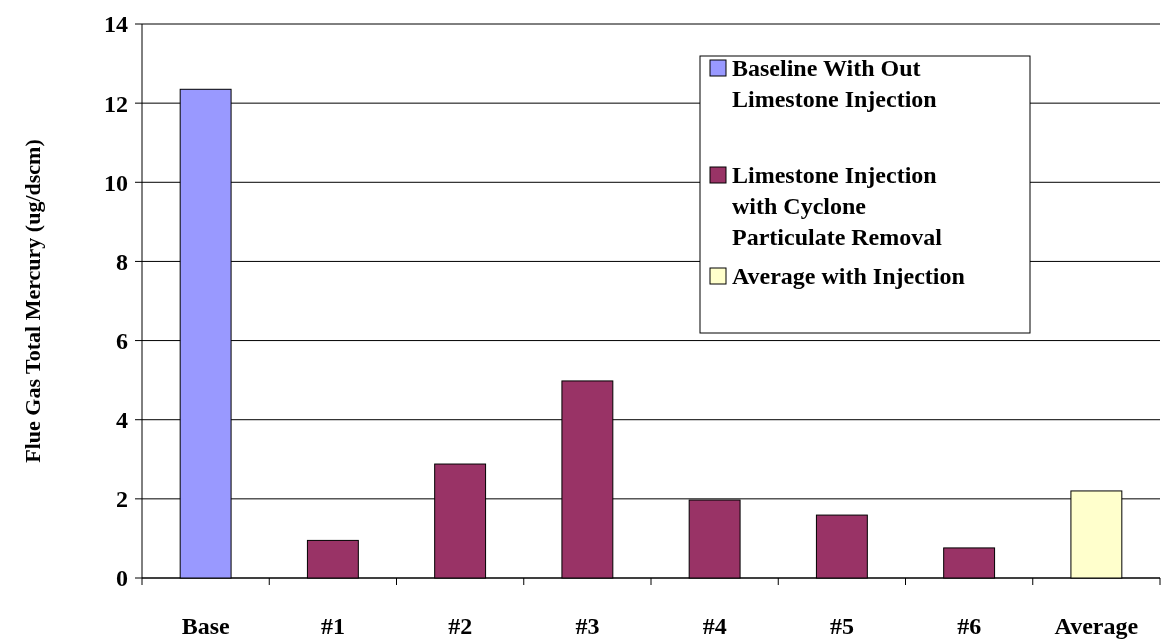 Image resolution: width=1162 pixels, height=641 pixels. Describe the element at coordinates (122, 420) in the screenshot. I see `y-tick-label: 4` at that location.